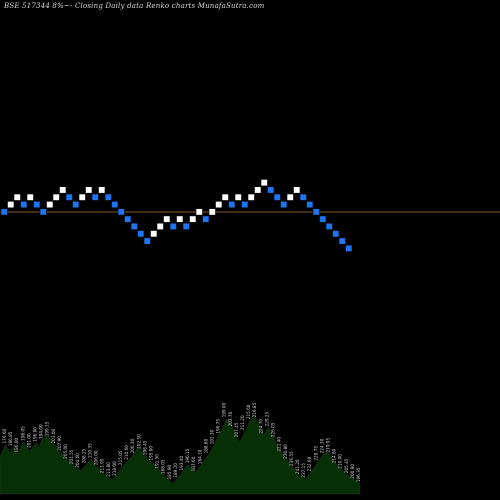 This screenshot has width=500, height=500. What do you see at coordinates (279, 444) in the screenshot?
I see `volume-label: 221.40` at bounding box center [279, 444].